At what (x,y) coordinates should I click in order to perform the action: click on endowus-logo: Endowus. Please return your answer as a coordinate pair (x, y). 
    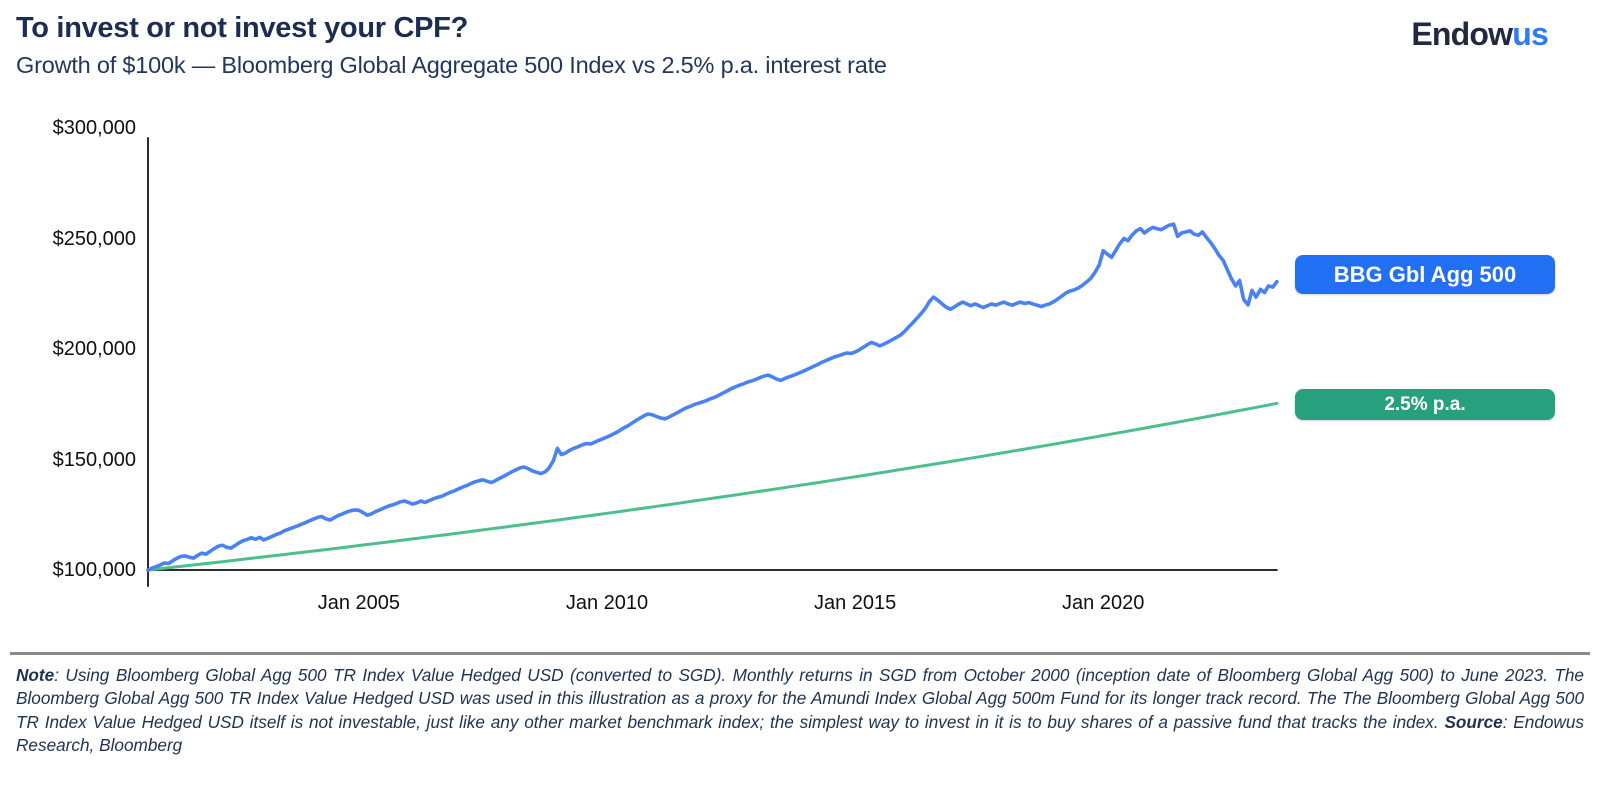
    Looking at the image, I should click on (1479, 34).